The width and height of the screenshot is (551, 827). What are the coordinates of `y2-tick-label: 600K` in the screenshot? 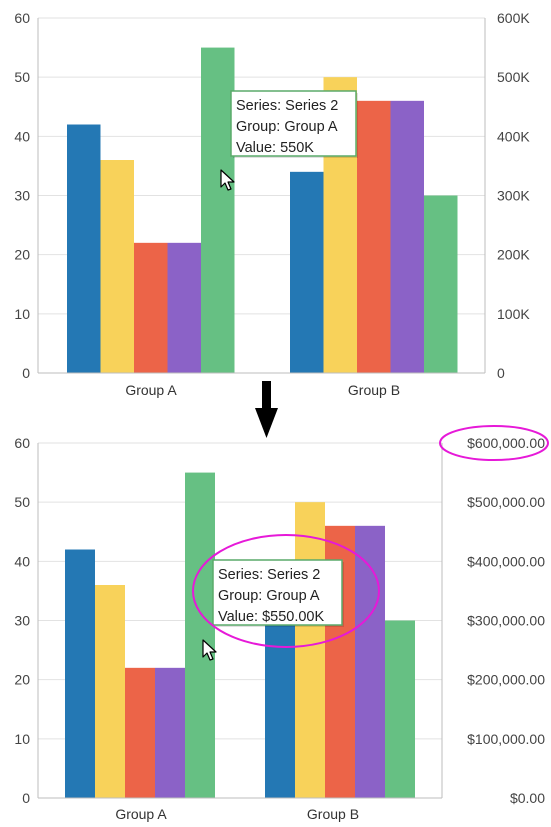 It's located at (513, 18).